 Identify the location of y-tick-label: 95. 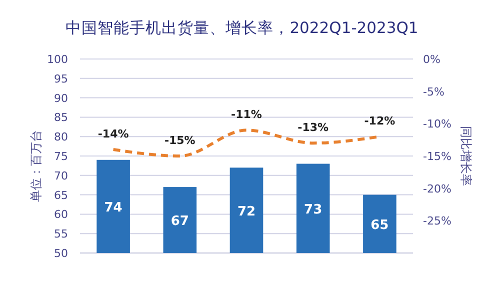
(61, 79).